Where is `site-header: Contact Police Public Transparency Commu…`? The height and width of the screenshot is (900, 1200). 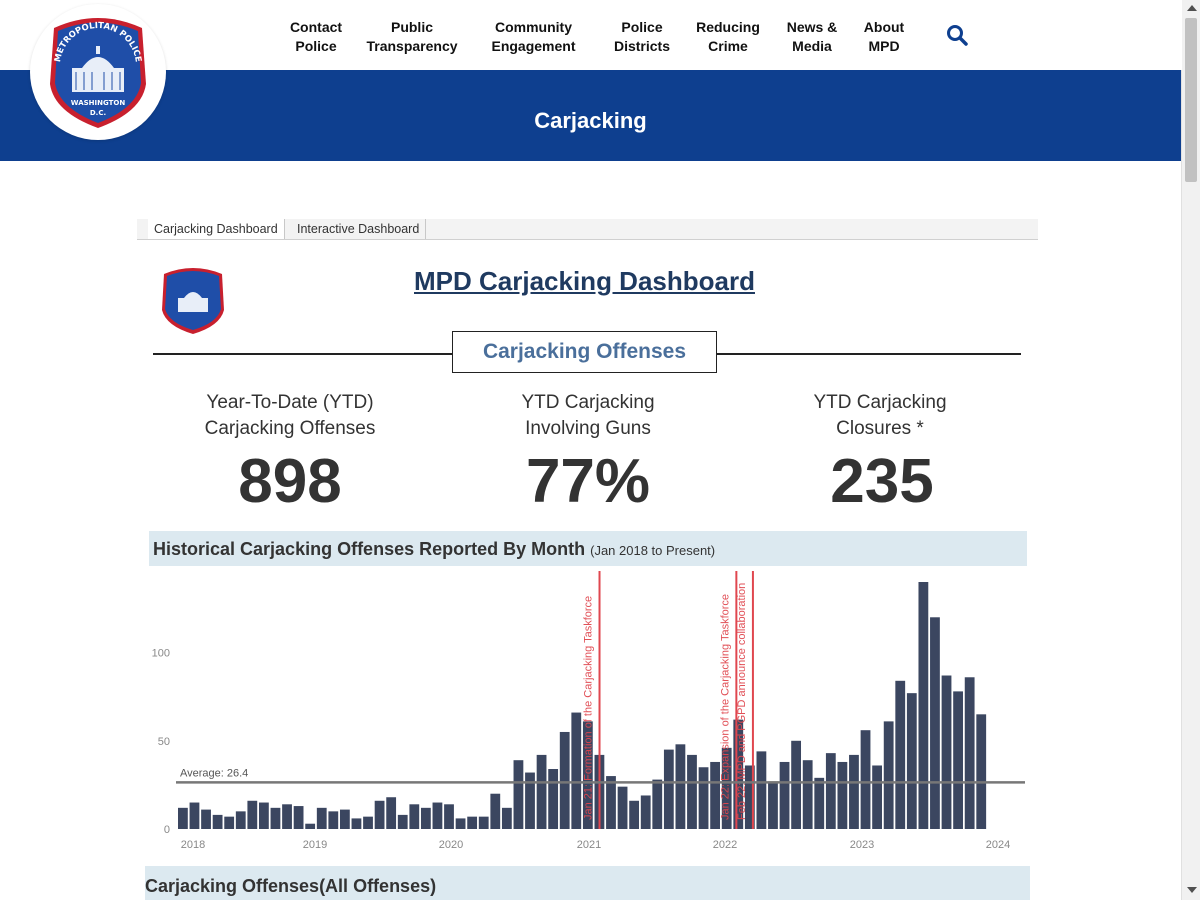 site-header: Contact Police Public Transparency Commu… is located at coordinates (591, 35).